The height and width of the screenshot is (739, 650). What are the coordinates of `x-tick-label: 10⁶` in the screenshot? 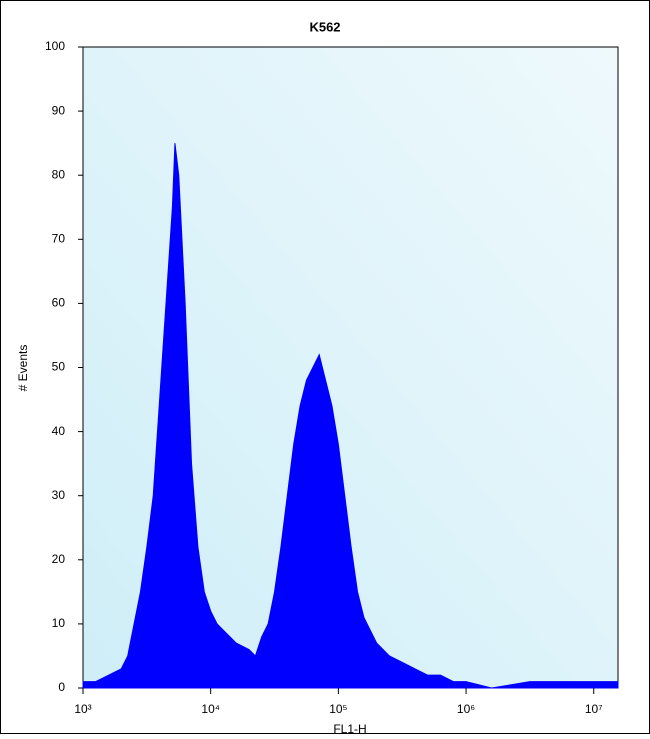 It's located at (466, 709).